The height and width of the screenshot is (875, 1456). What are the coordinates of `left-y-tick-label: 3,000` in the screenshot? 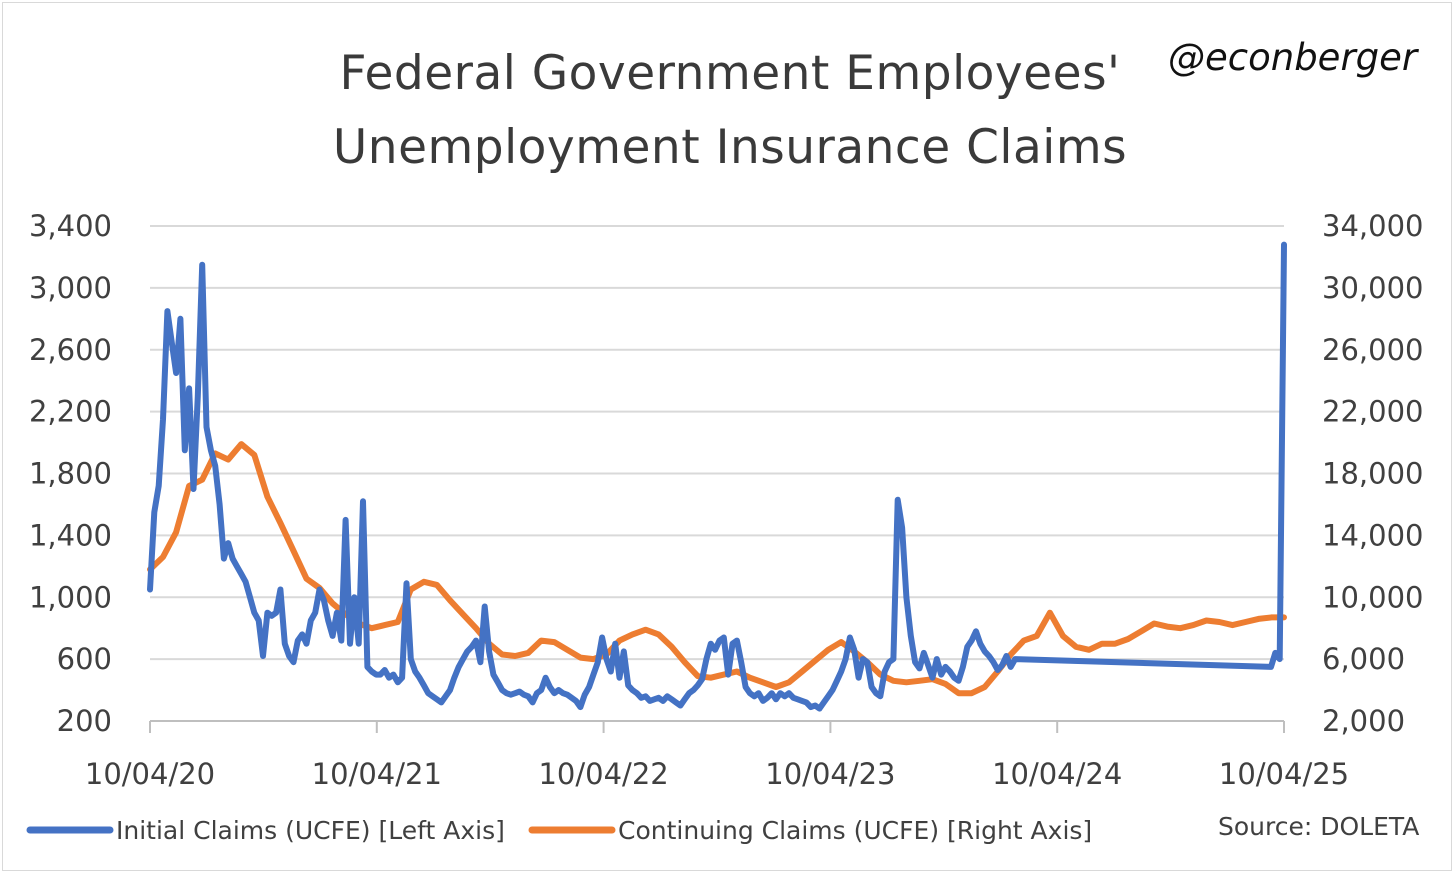 It's located at (70, 288).